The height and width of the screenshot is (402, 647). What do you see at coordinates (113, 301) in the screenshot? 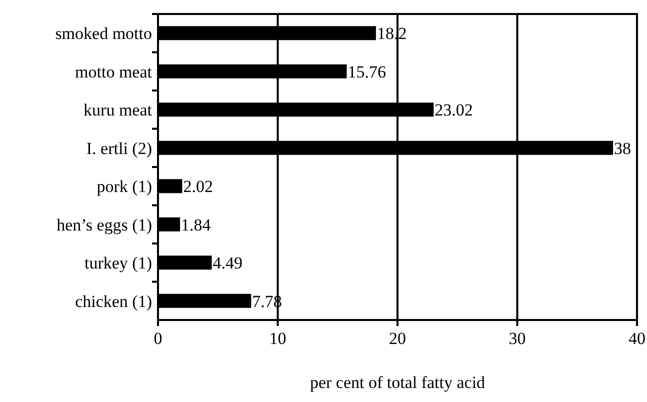
I see `y-tick-label: chicken (1)` at bounding box center [113, 301].